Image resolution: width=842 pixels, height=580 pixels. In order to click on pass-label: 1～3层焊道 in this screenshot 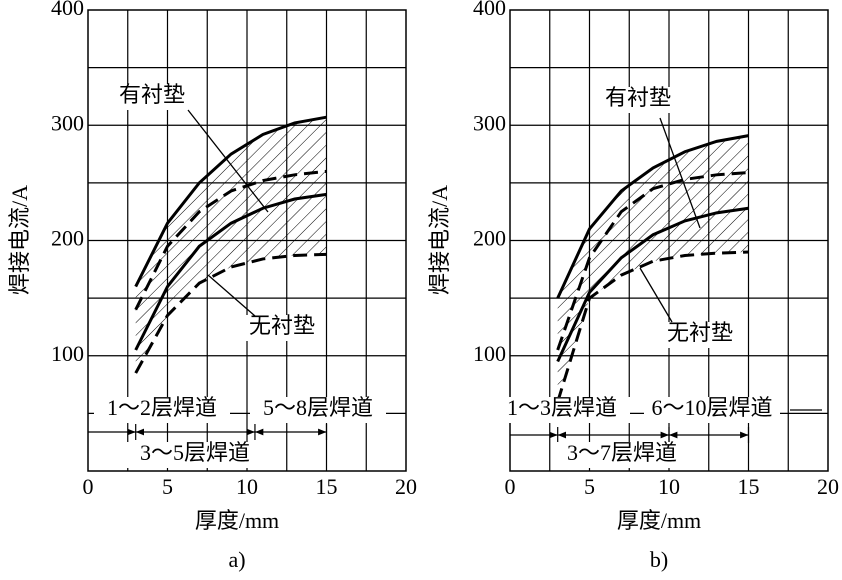, I will do `click(562, 407)`.